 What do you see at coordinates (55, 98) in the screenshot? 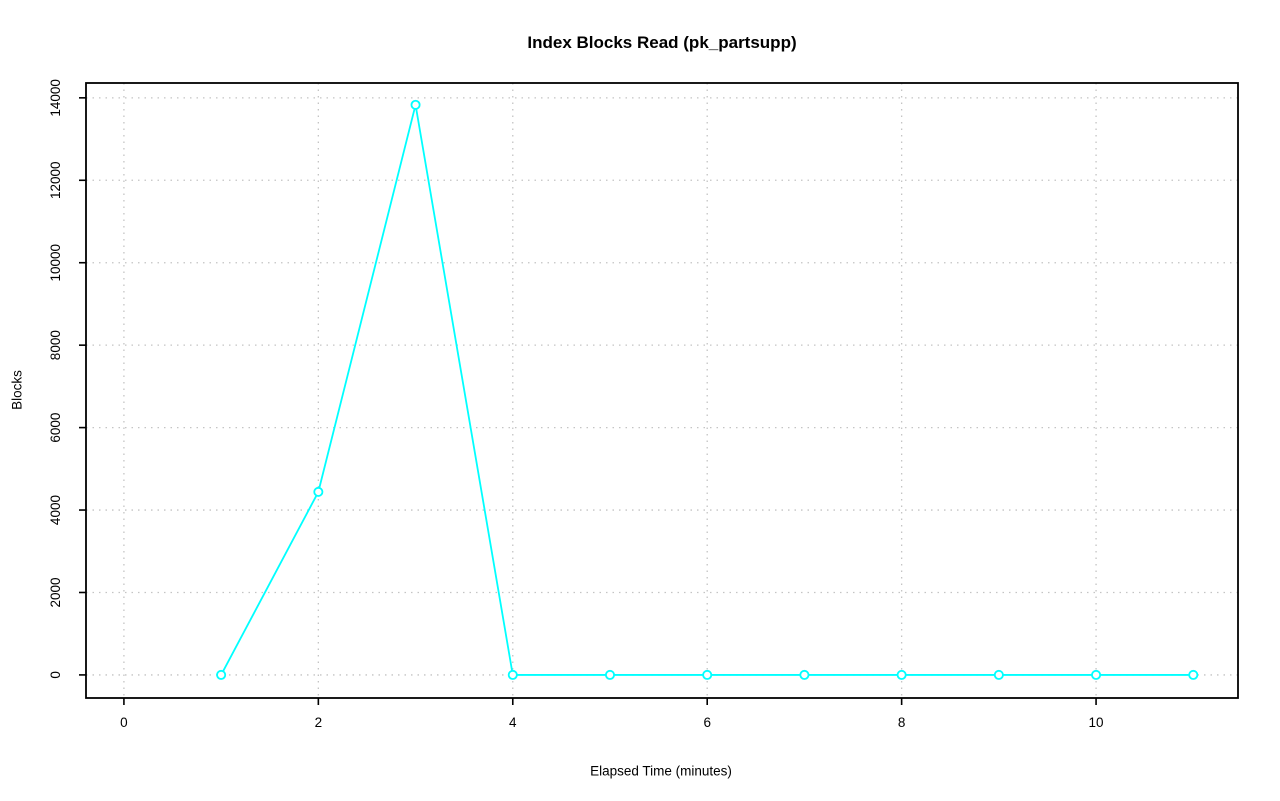
I see `y-tick-label: 14000` at bounding box center [55, 98].